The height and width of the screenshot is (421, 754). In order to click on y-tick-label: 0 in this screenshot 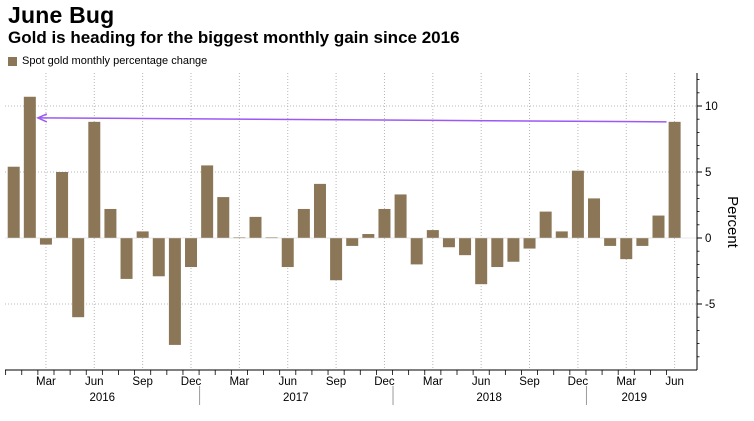, I will do `click(708, 239)`.